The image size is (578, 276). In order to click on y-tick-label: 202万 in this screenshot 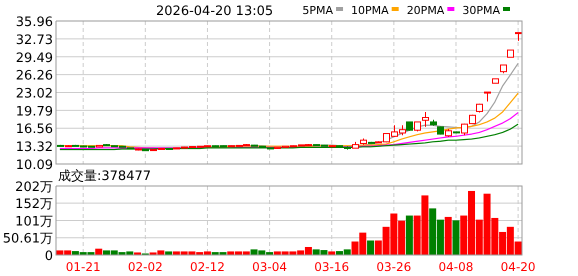, I will do `click(34, 187)`.